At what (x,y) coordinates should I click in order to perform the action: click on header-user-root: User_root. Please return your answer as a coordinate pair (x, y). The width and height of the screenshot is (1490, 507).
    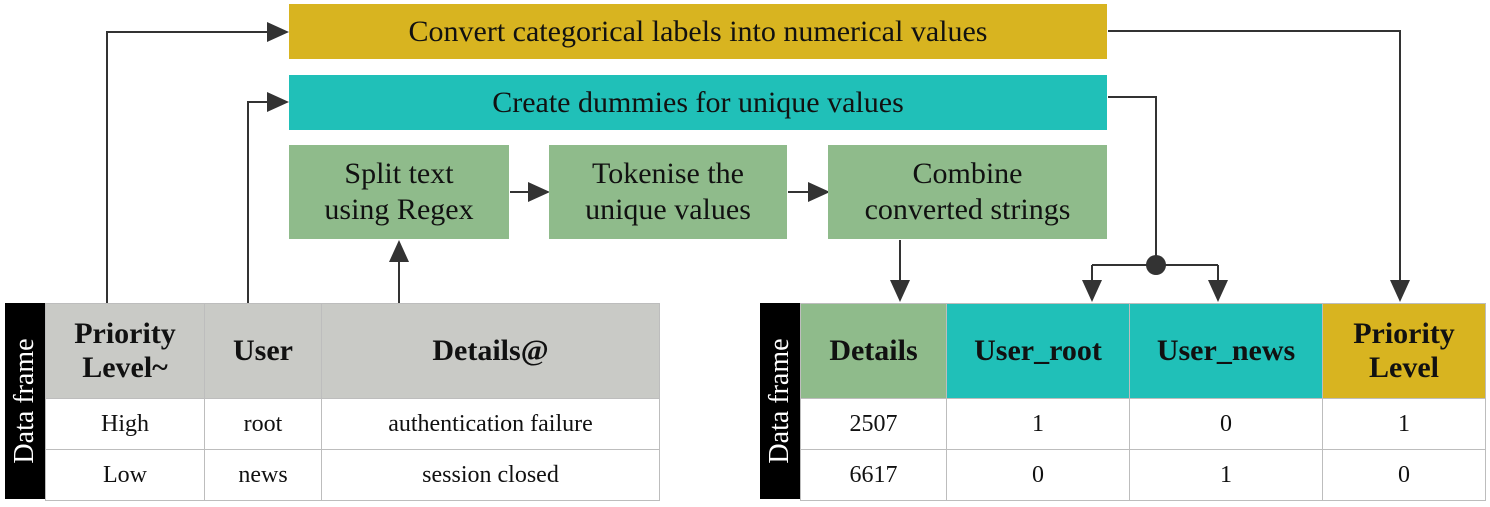
    Looking at the image, I should click on (1038, 351).